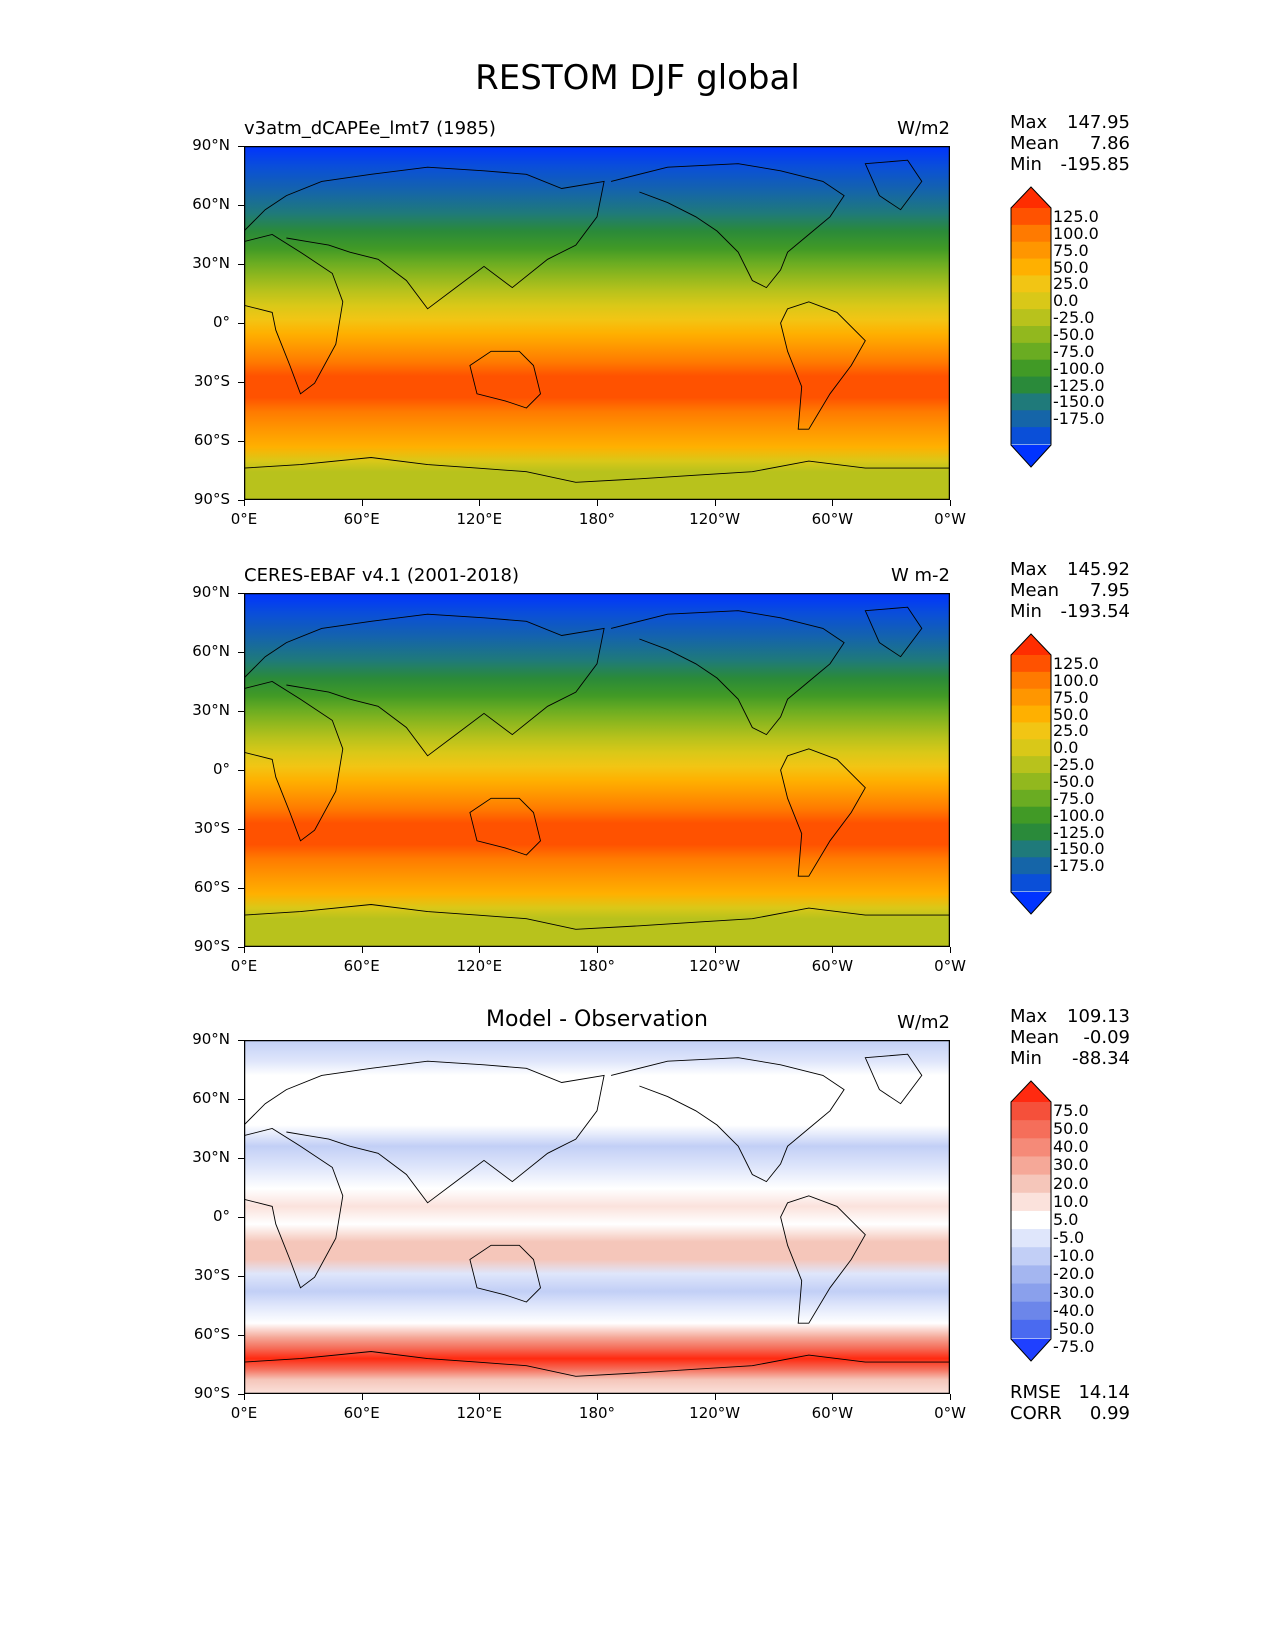 This screenshot has width=1275, height=1650. I want to click on x-tick-label: 180°, so click(597, 966).